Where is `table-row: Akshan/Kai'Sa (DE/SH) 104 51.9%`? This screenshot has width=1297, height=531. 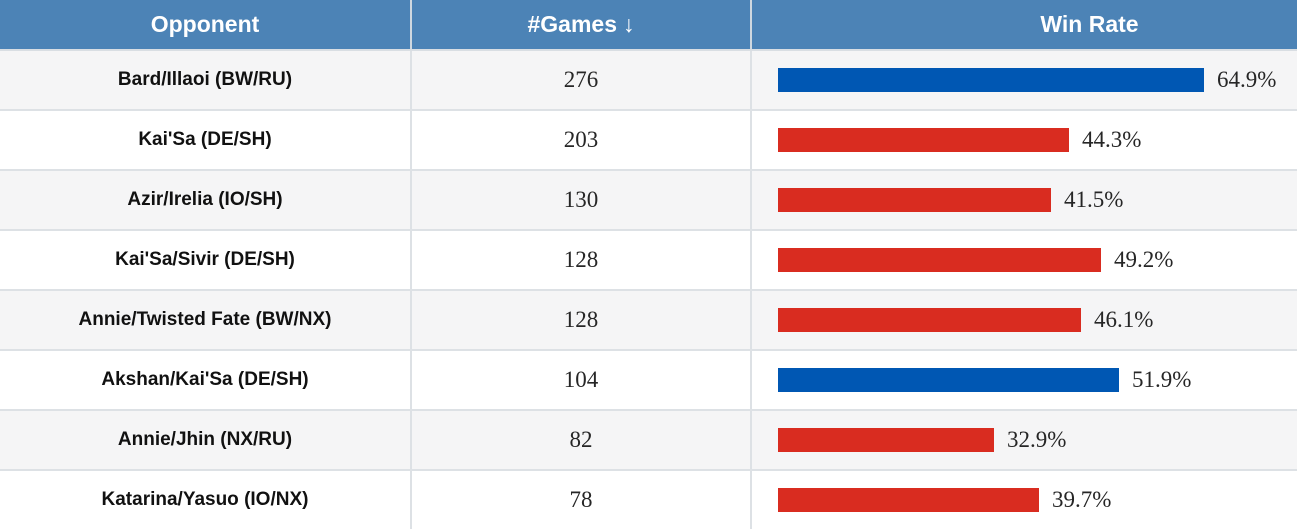 table-row: Akshan/Kai'Sa (DE/SH) 104 51.9% is located at coordinates (648, 379).